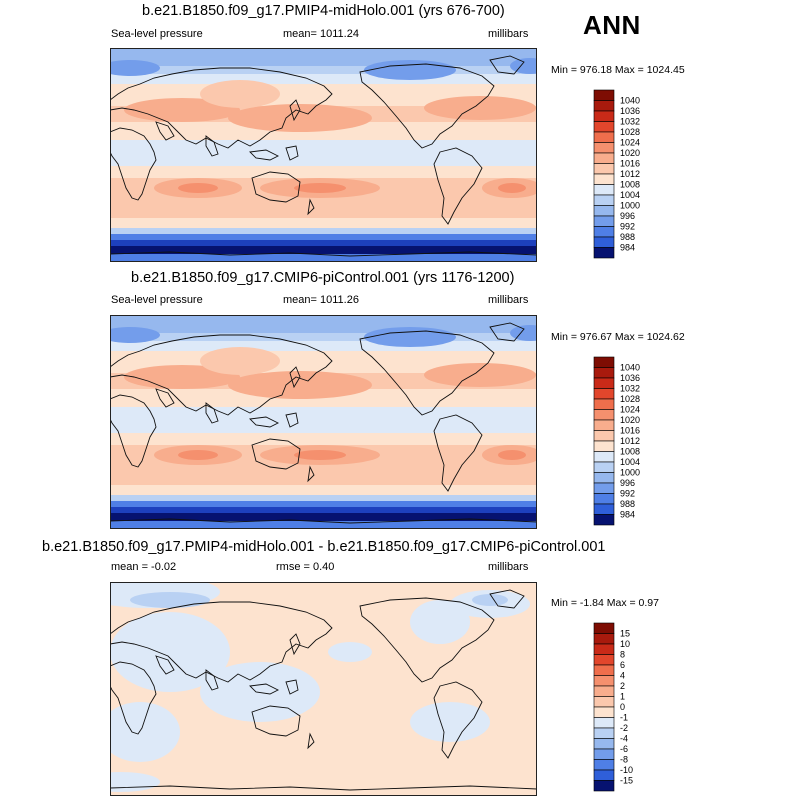 This screenshot has height=800, width=800. I want to click on colorbar-label: 1028, so click(630, 132).